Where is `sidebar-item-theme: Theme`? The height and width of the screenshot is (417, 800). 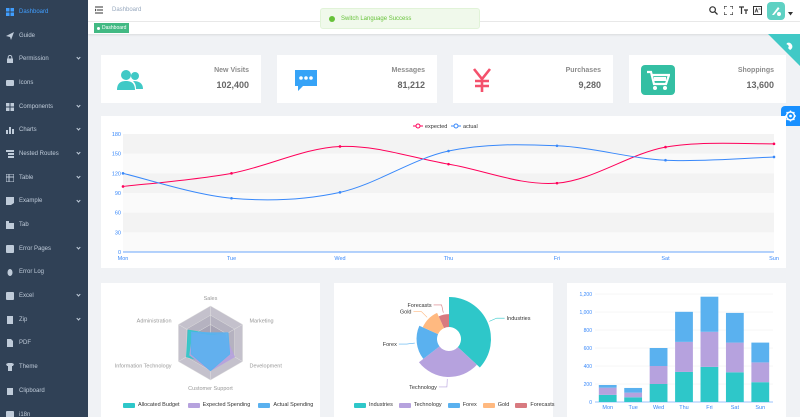 sidebar-item-theme: Theme is located at coordinates (44, 367).